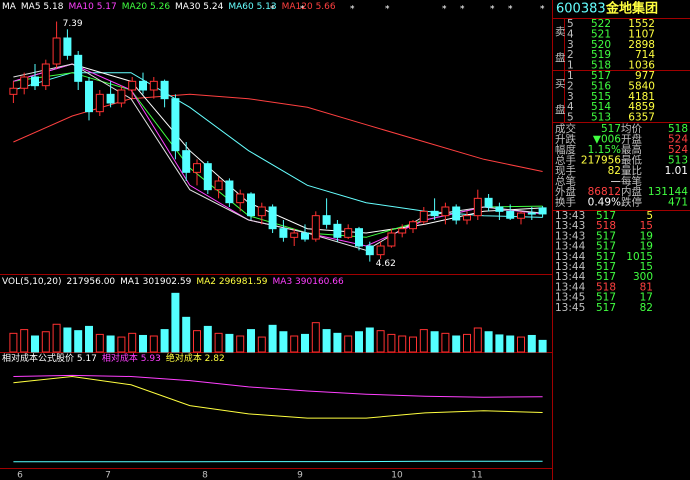 This screenshot has height=480, width=690. I want to click on stat-value: 471, so click(678, 203).